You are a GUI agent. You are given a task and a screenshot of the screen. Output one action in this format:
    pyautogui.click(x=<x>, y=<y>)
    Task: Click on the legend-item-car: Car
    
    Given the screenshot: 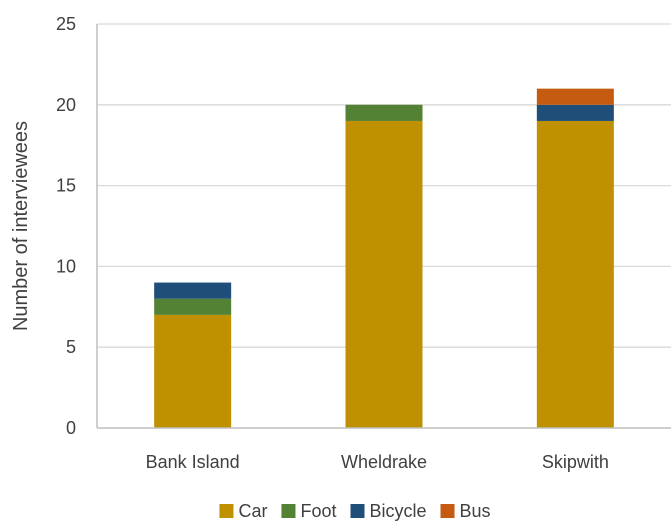 What is the action you would take?
    pyautogui.click(x=243, y=511)
    